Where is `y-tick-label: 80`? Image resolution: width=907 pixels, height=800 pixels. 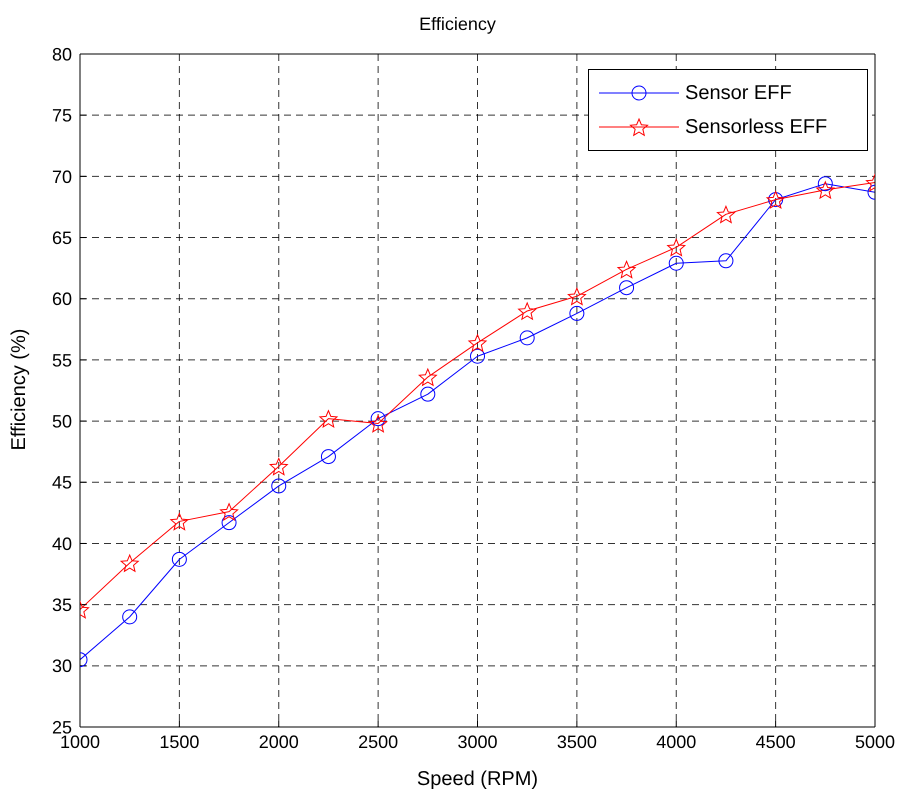 y-tick-label: 80 is located at coordinates (62, 54).